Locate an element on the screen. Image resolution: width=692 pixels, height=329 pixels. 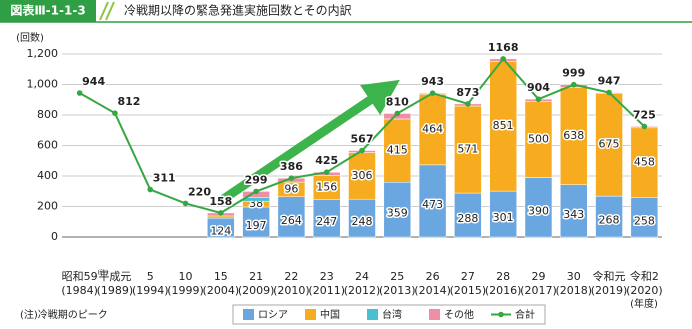
total-label: 810 is located at coordinates (397, 101).